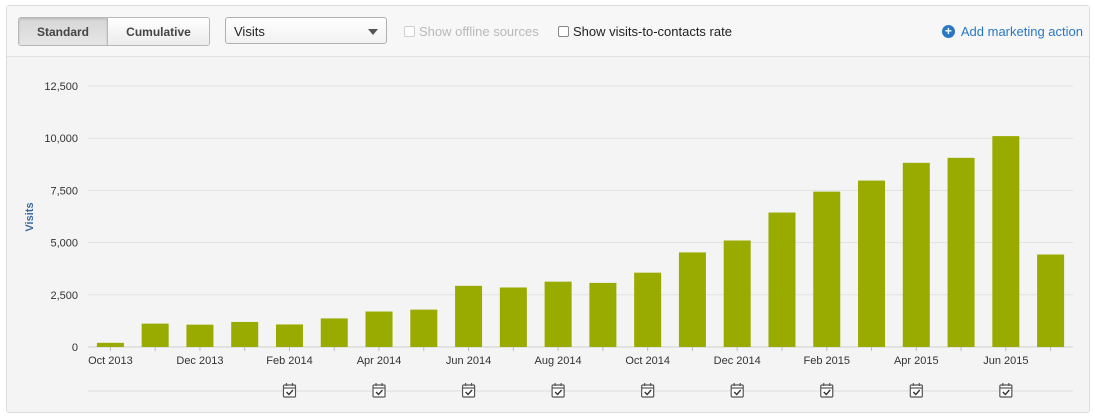 The height and width of the screenshot is (419, 1095). Describe the element at coordinates (63, 31) in the screenshot. I see `tab-standard: Standard` at that location.